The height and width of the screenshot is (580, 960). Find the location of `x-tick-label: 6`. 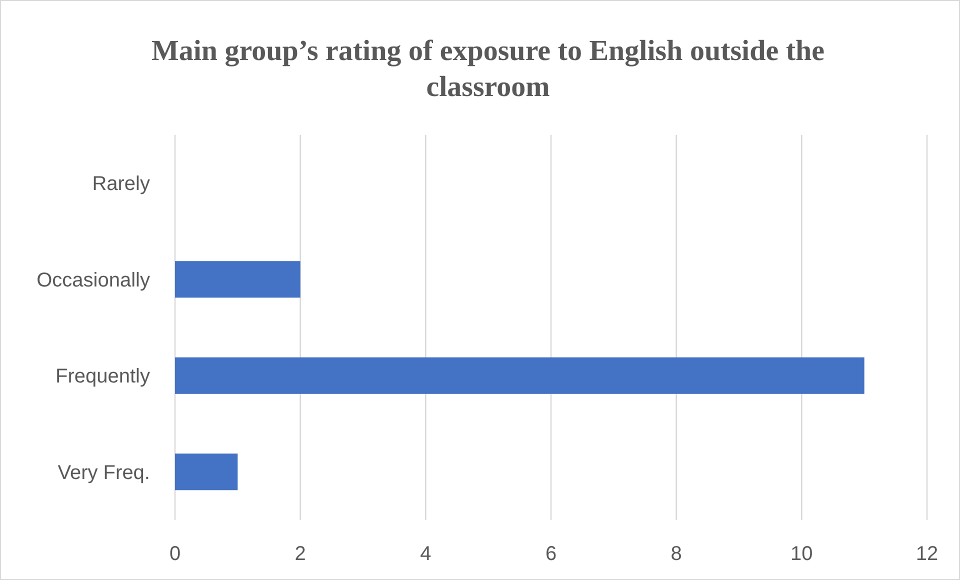

x-tick-label: 6 is located at coordinates (551, 554).